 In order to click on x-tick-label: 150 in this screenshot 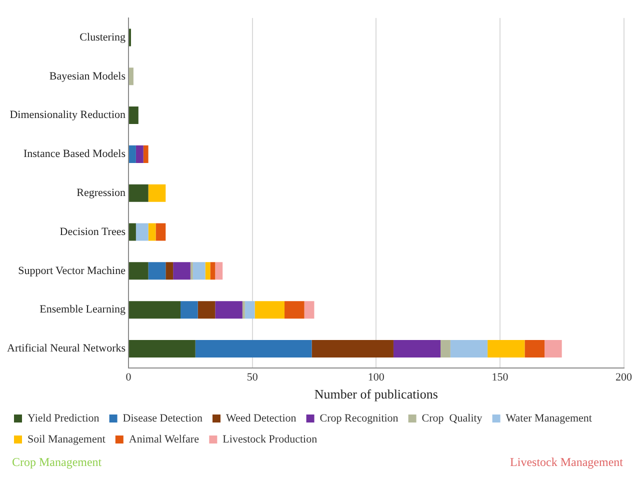, I will do `click(500, 378)`.